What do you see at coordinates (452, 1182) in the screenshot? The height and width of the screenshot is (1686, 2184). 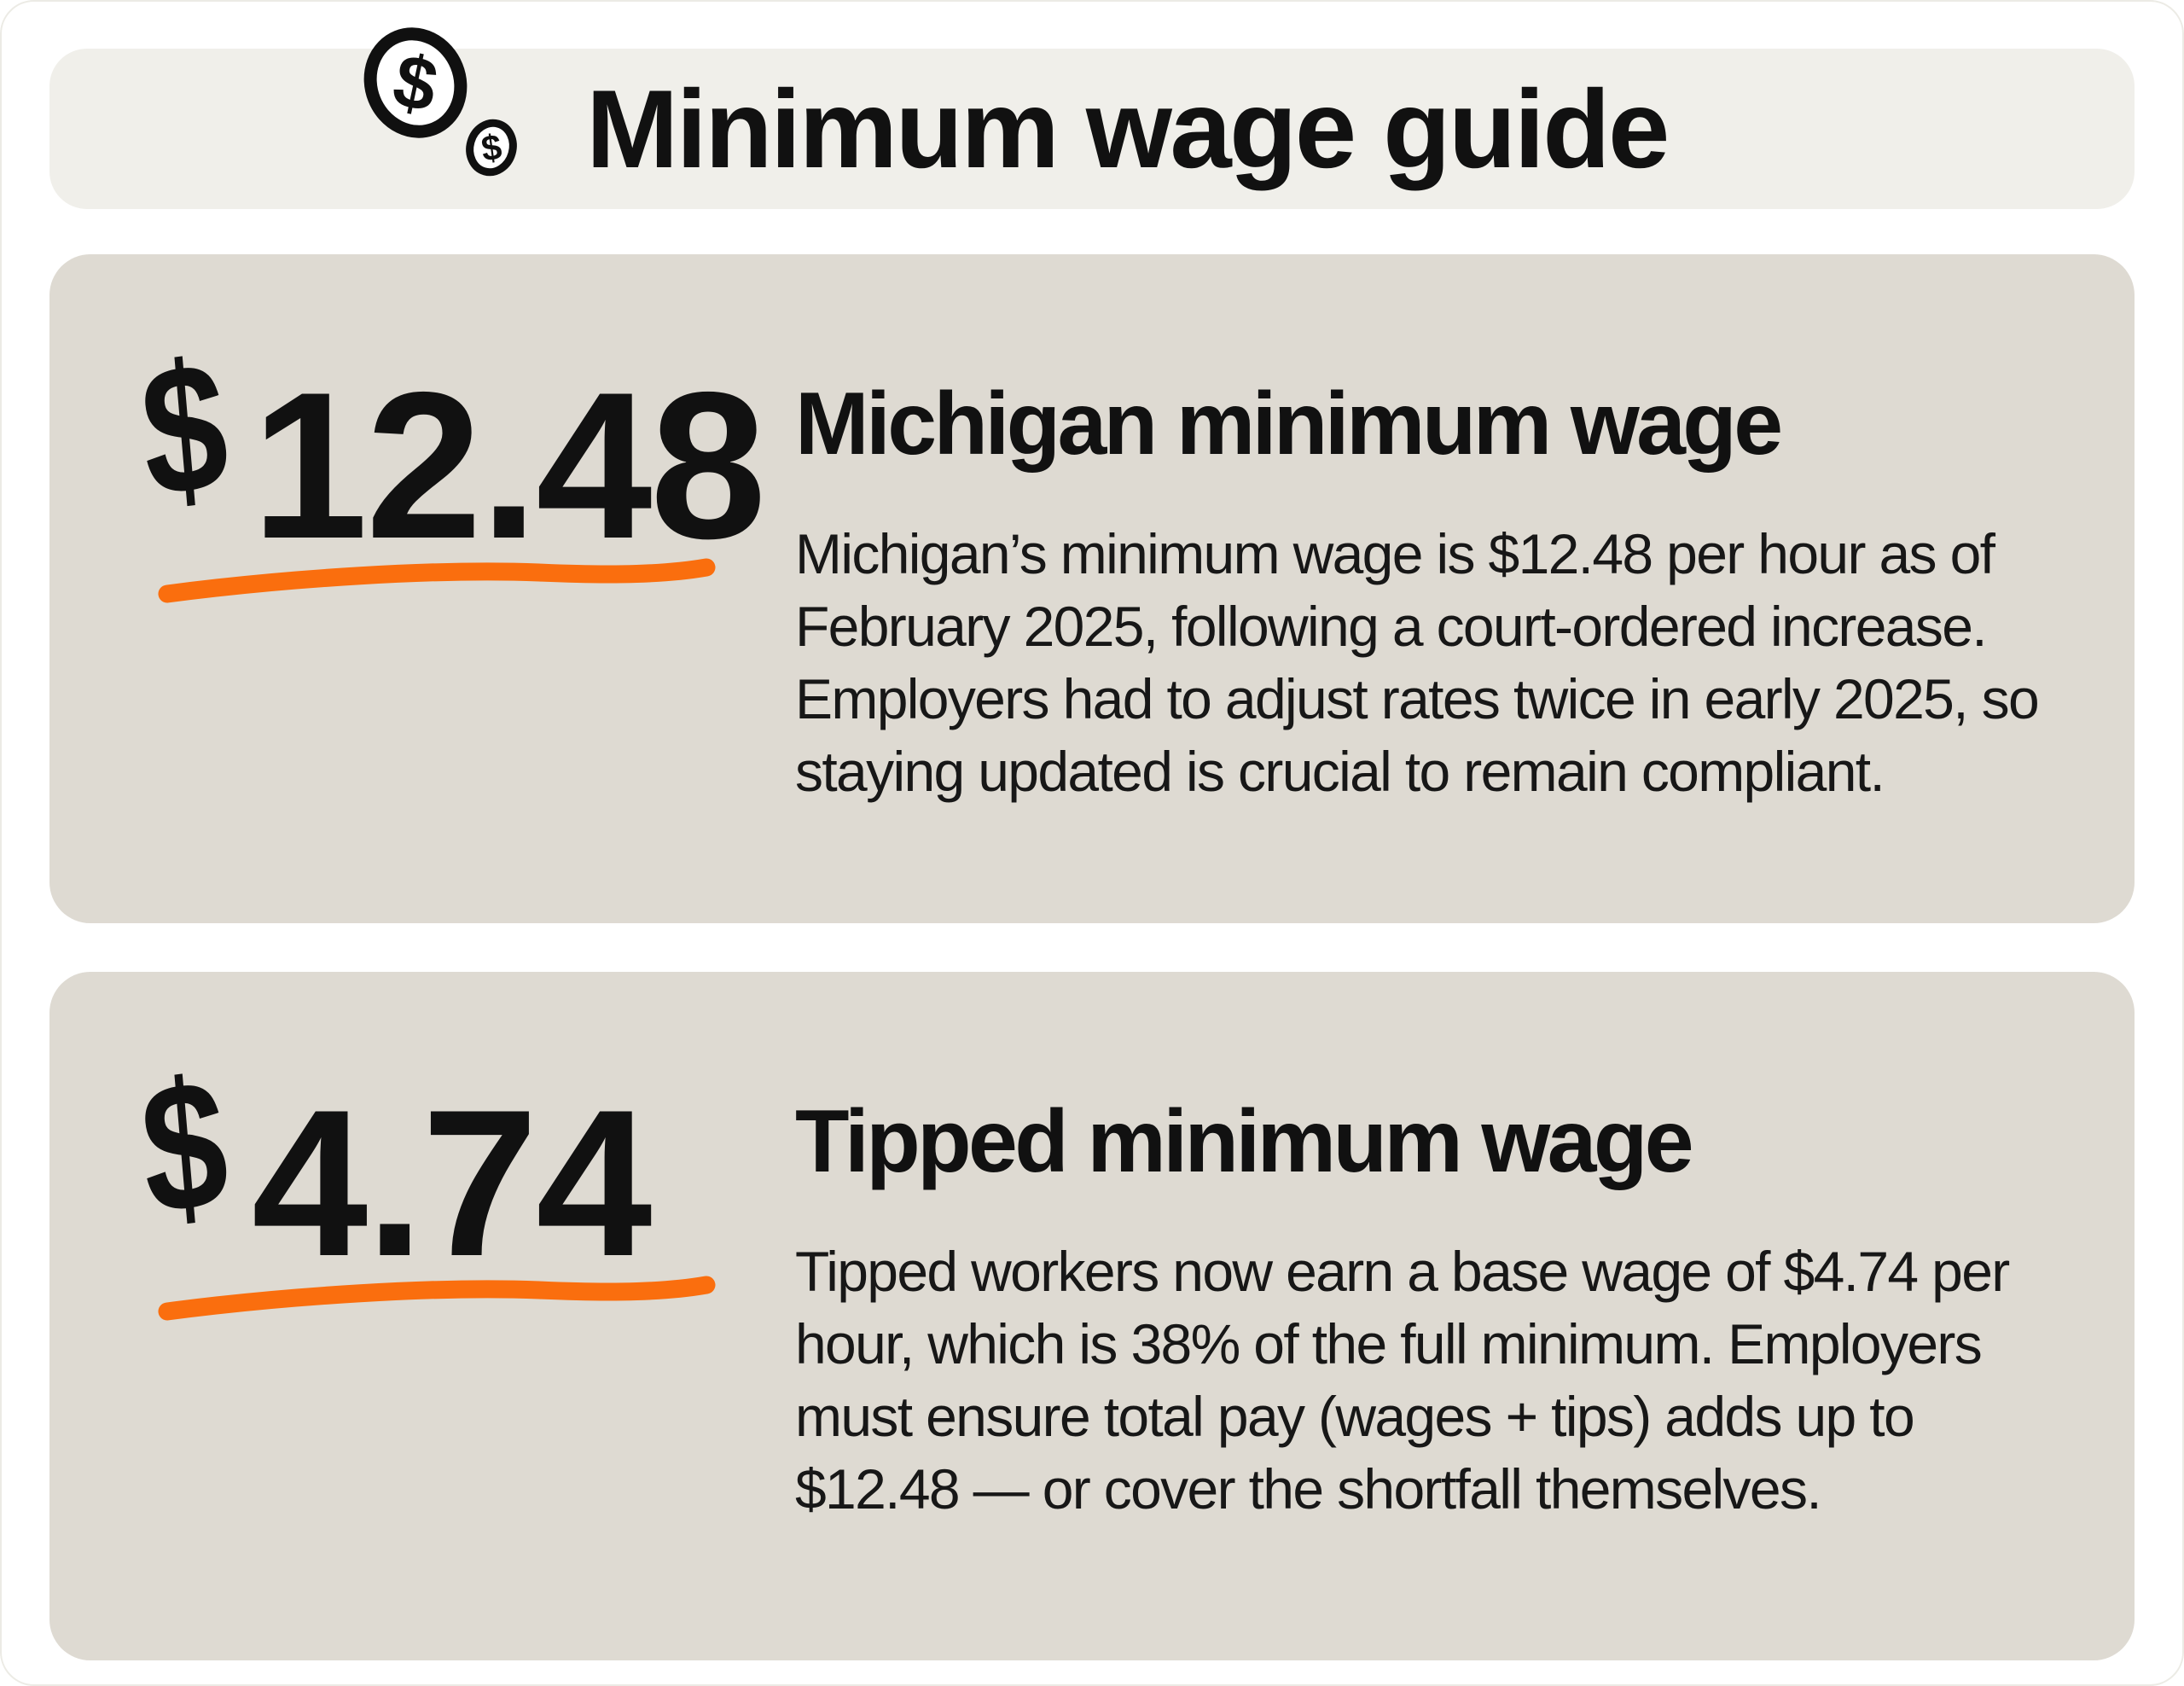 I see `amount-value: 4.74` at bounding box center [452, 1182].